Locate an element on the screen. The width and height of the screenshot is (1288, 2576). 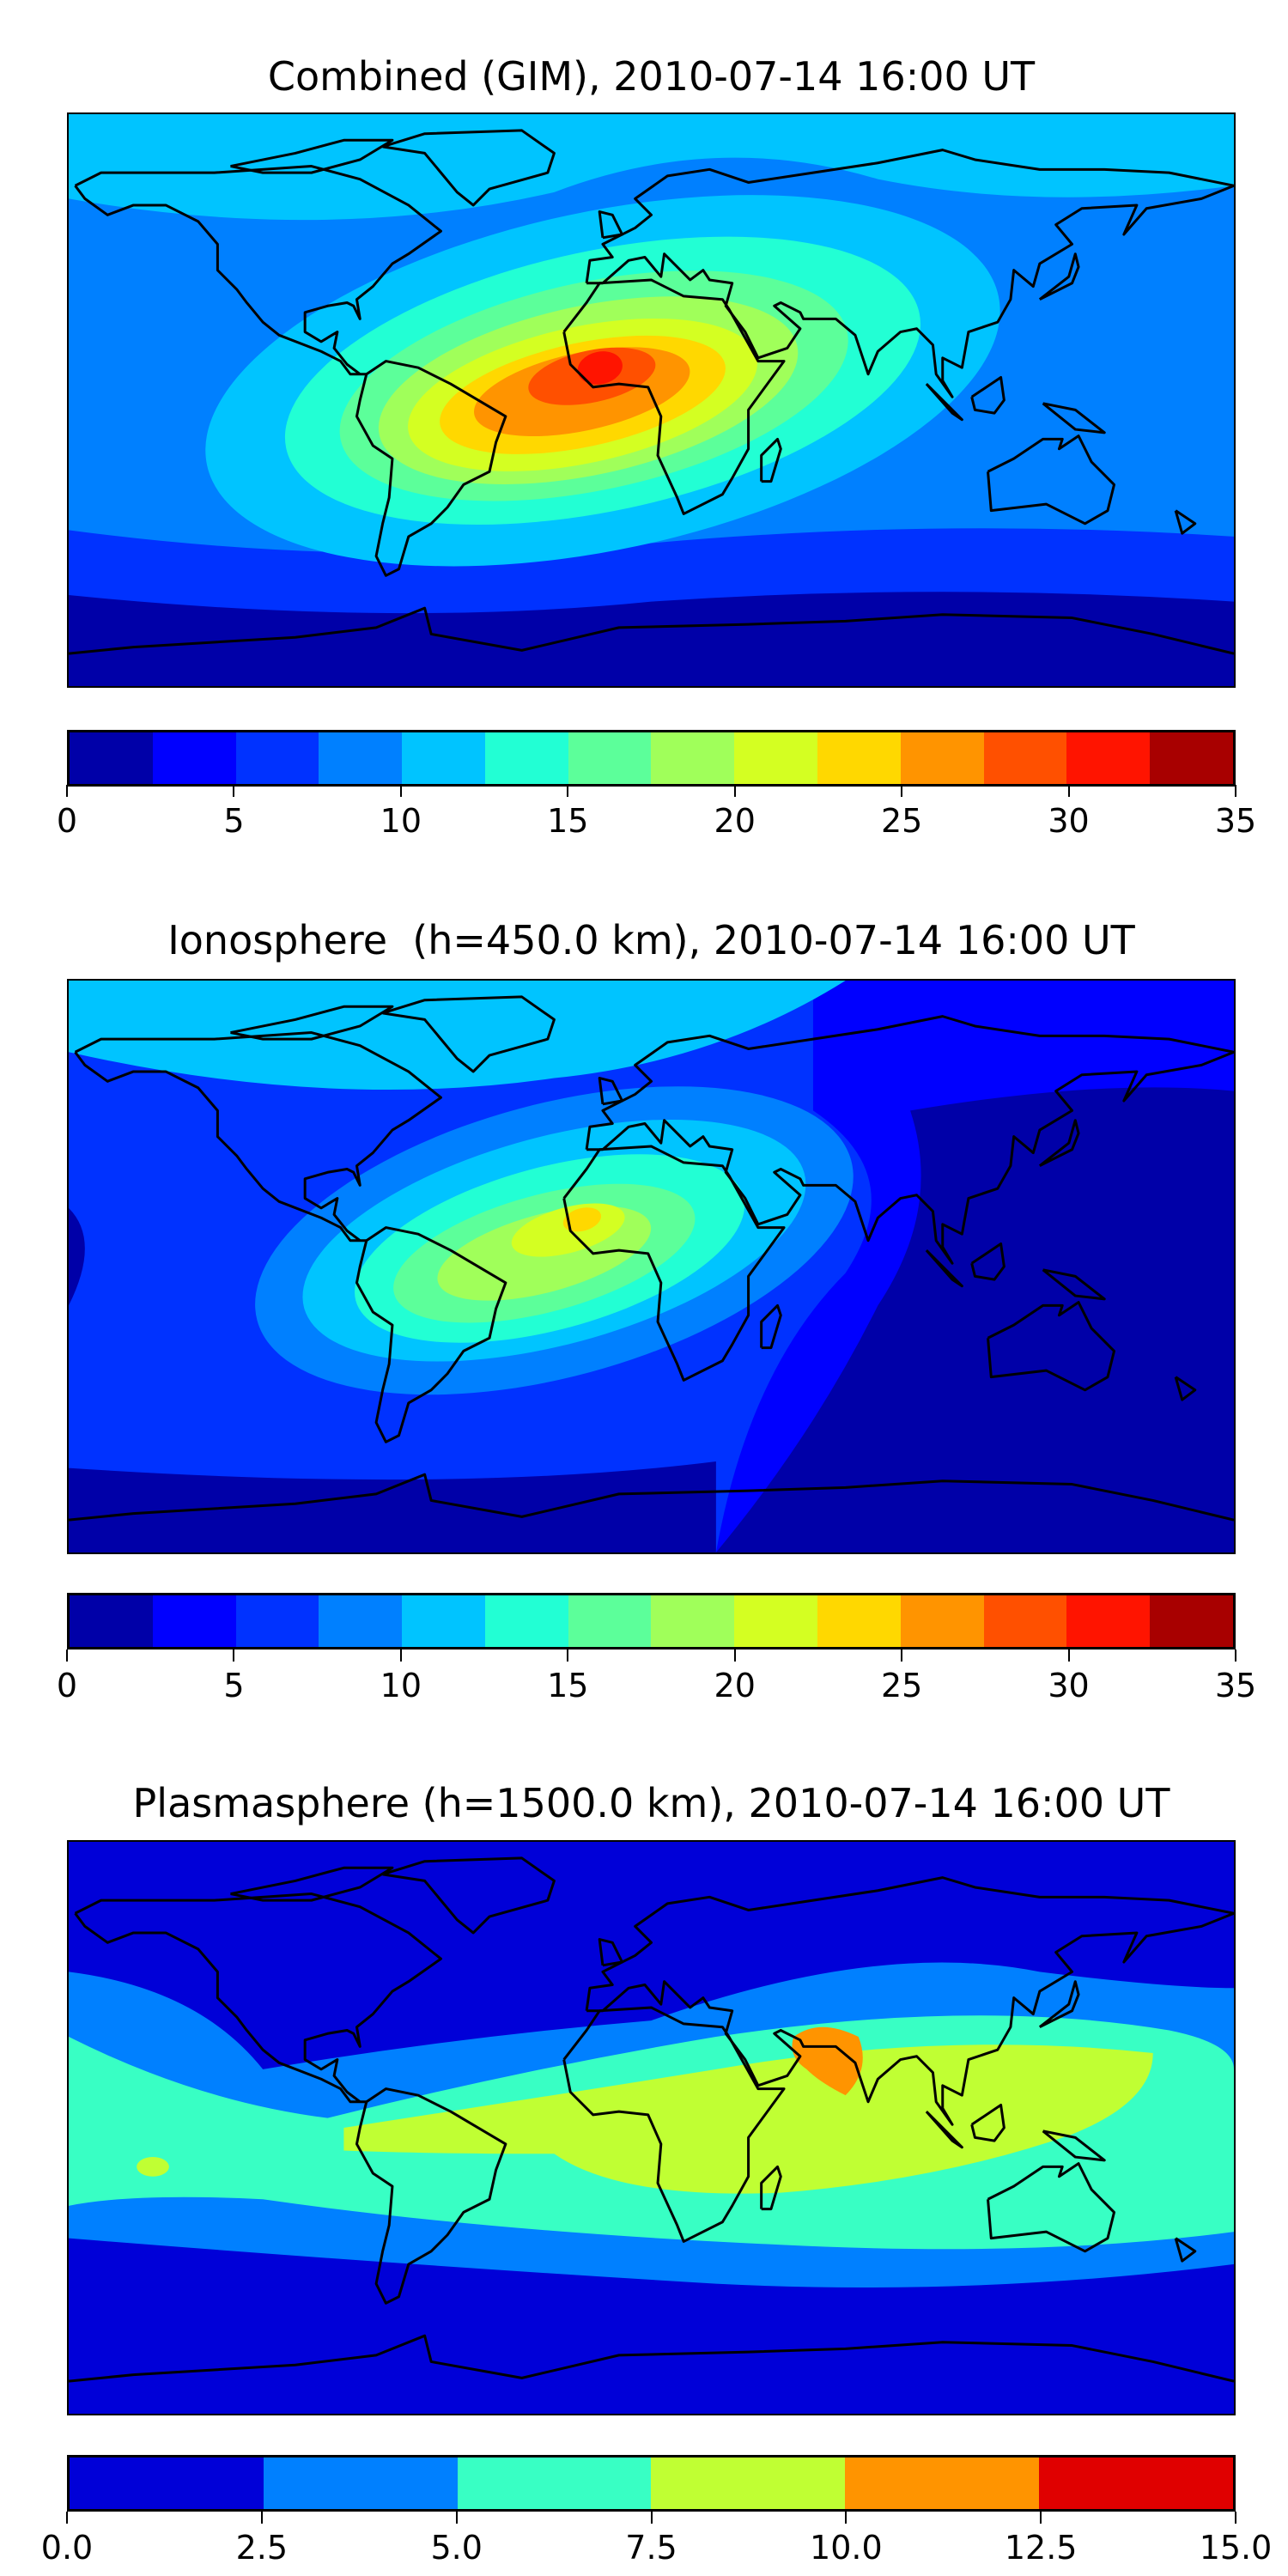
colorbar-tick-label: 0.0 is located at coordinates (67, 2548).